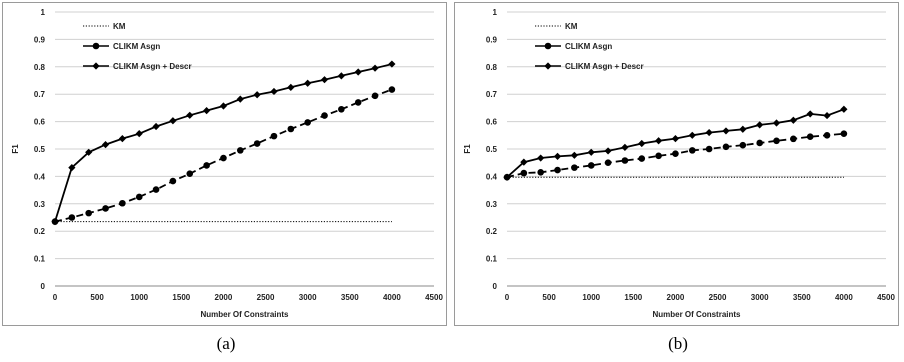  I want to click on x-tick-label: 500, so click(549, 297).